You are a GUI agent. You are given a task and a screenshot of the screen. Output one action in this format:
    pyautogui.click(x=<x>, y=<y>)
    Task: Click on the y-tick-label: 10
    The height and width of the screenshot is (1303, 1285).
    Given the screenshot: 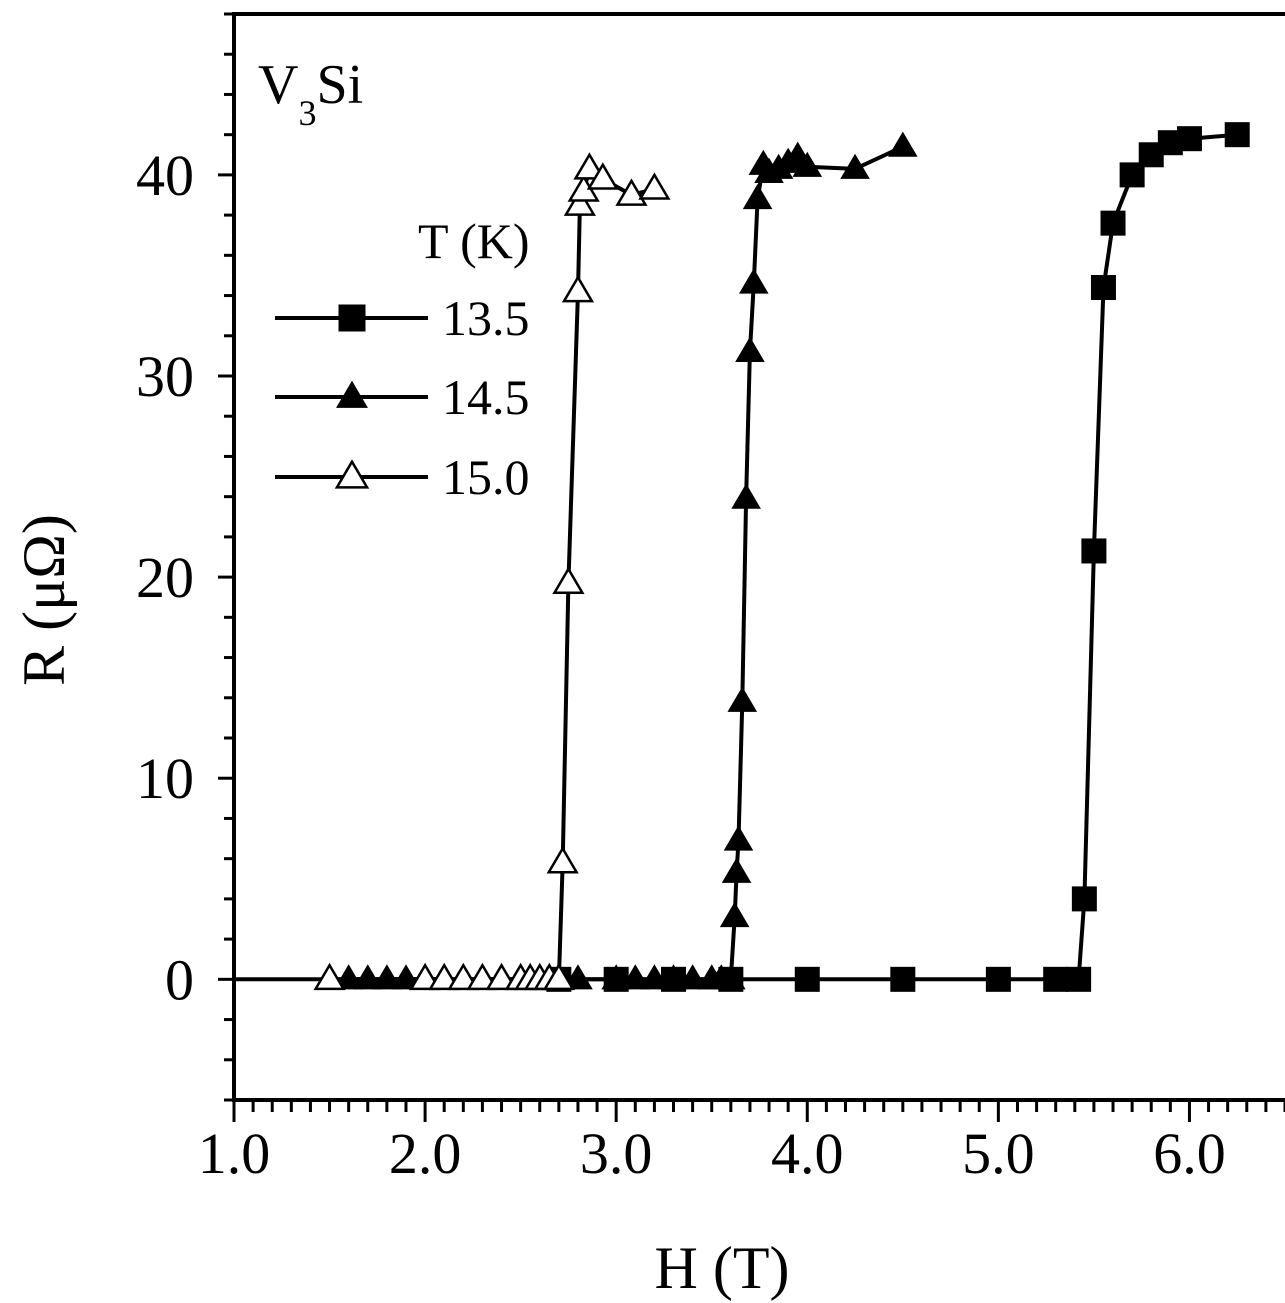 What is the action you would take?
    pyautogui.click(x=165, y=778)
    